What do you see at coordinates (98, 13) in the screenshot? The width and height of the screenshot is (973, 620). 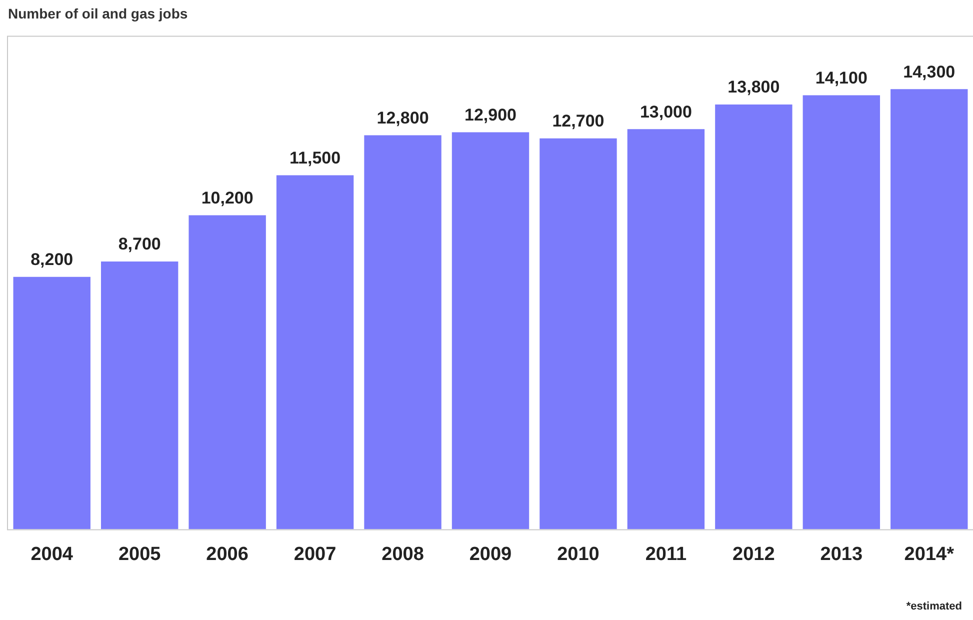 I see `chart-title: Number of oil and gas jobs` at bounding box center [98, 13].